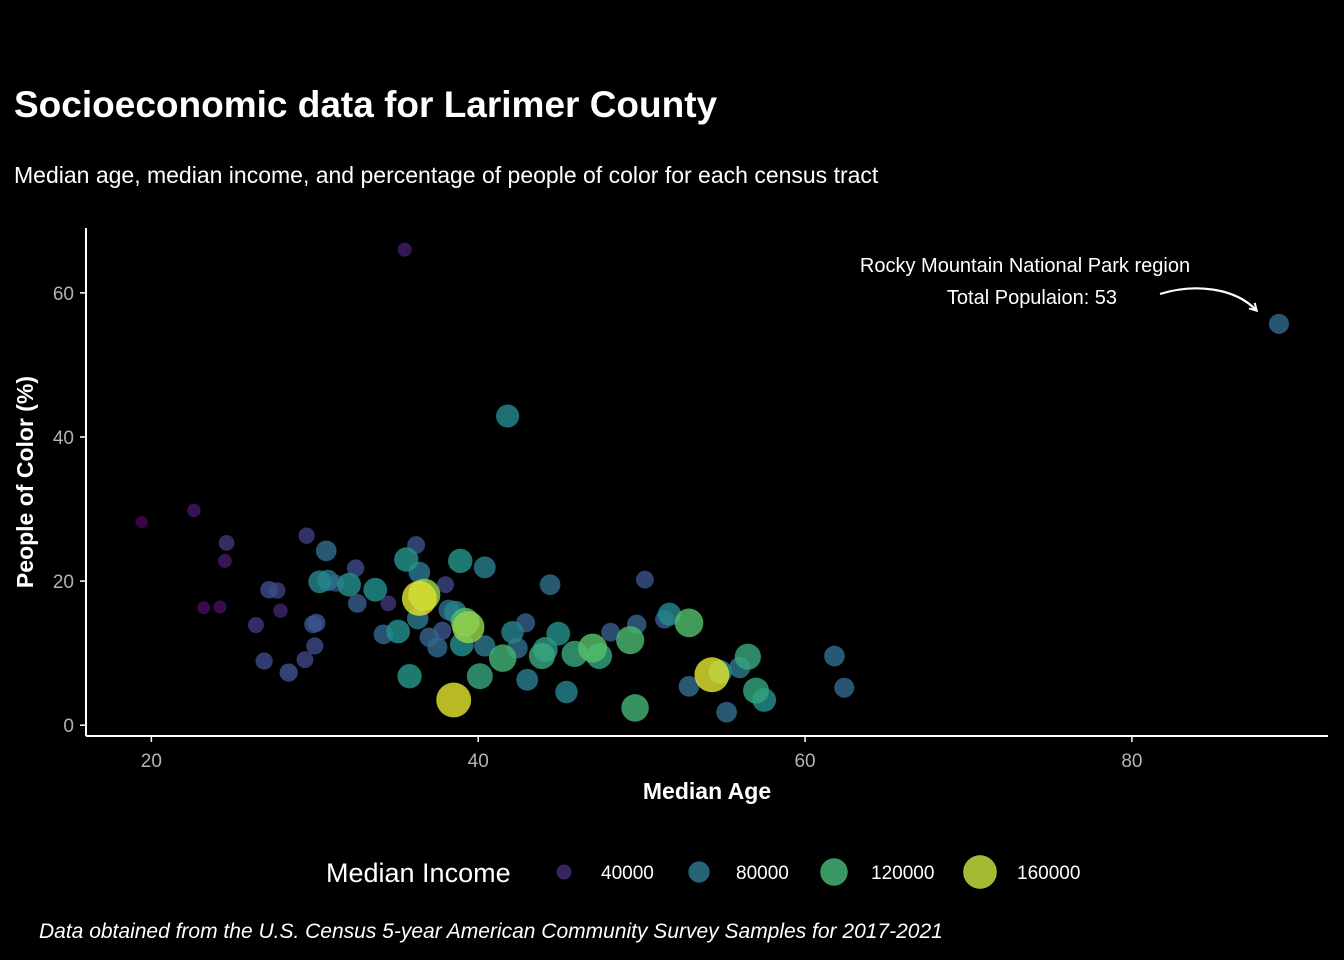 The width and height of the screenshot is (1344, 960). Describe the element at coordinates (902, 873) in the screenshot. I see `legend-label-120000: 120000` at that location.